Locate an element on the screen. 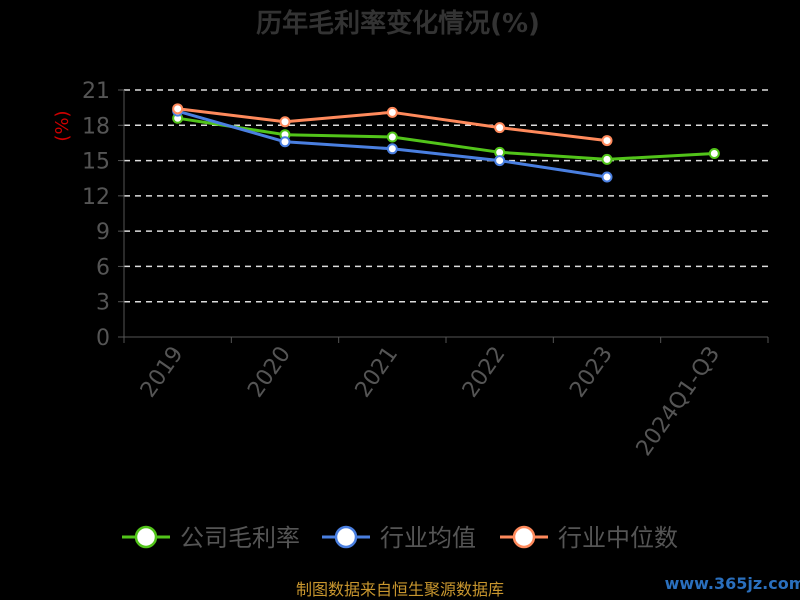 The width and height of the screenshot is (800, 600). y-tick-label: 21 is located at coordinates (96, 91).